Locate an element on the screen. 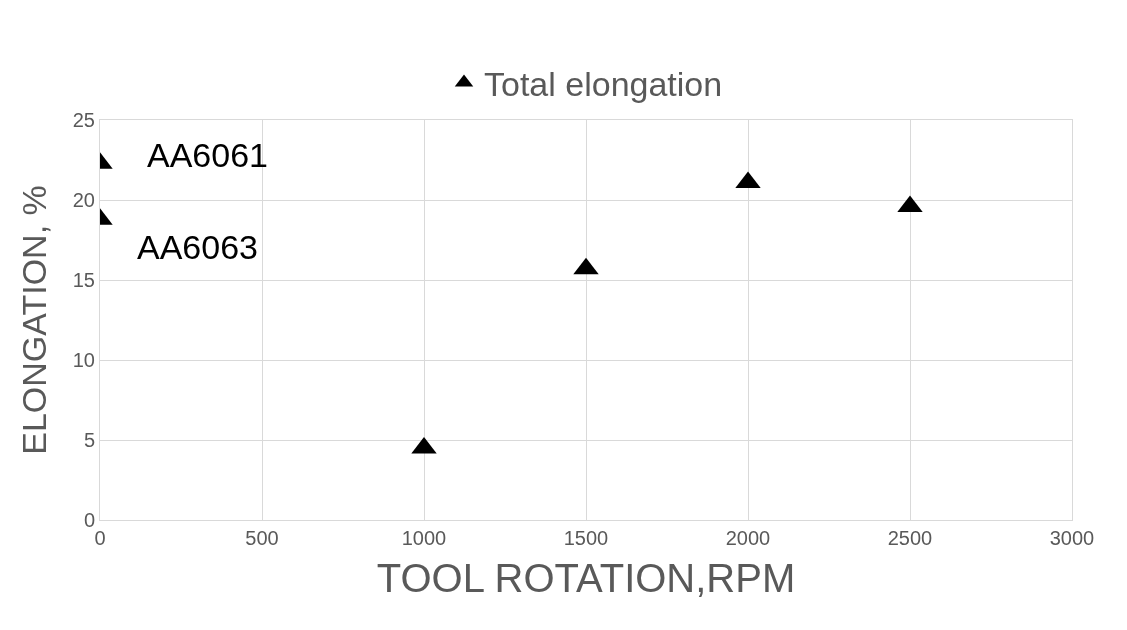 The image size is (1127, 630). annotation: AA6063 is located at coordinates (197, 247).